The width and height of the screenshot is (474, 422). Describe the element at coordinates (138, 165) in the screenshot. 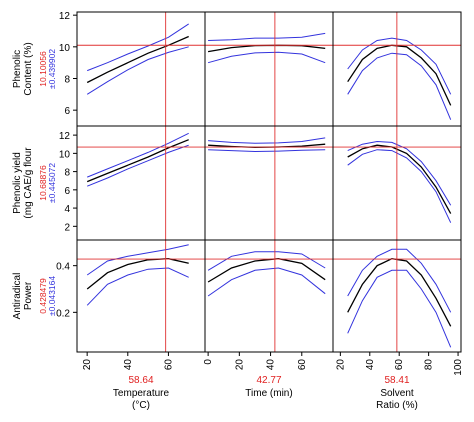

I see `phenolic-yield-temperature-lower-ci` at that location.